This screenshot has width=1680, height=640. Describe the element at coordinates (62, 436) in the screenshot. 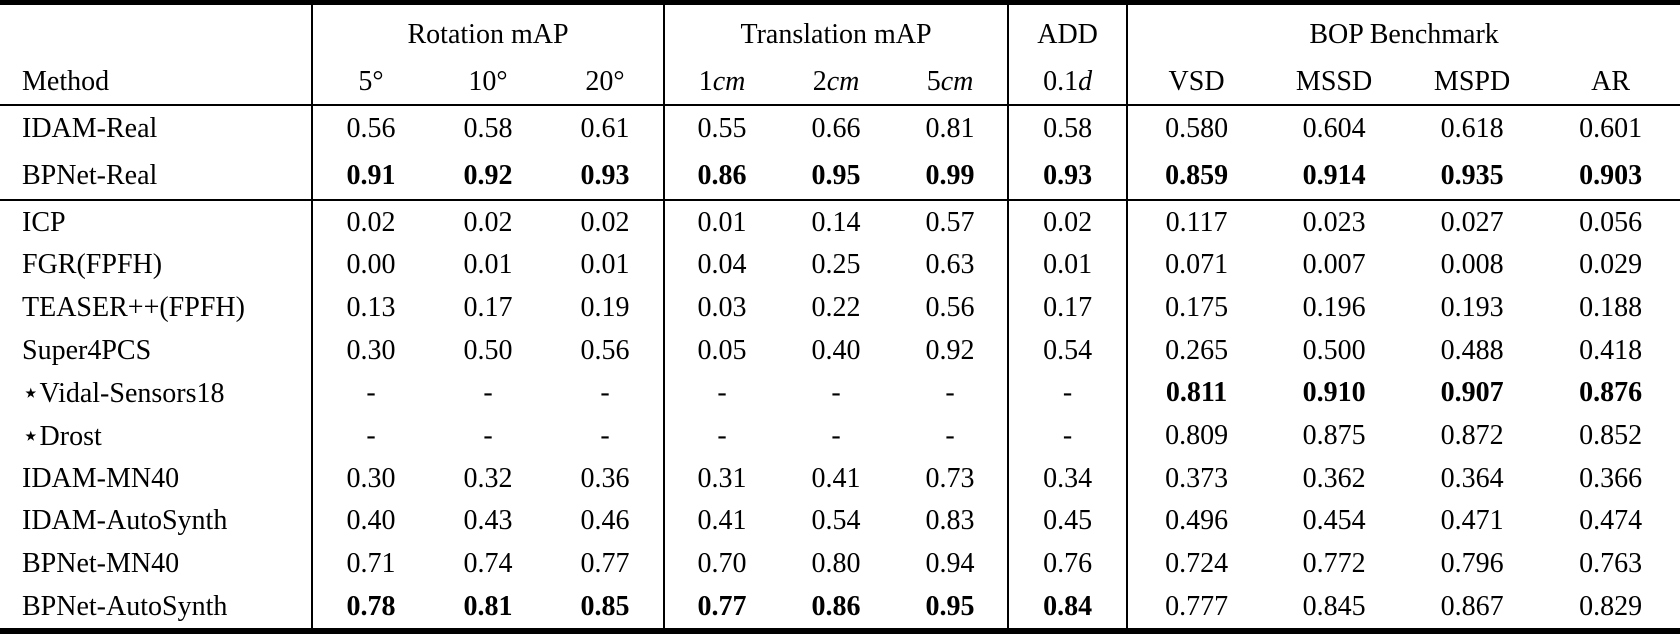

I see `method-cell: ⋆Drost` at that location.